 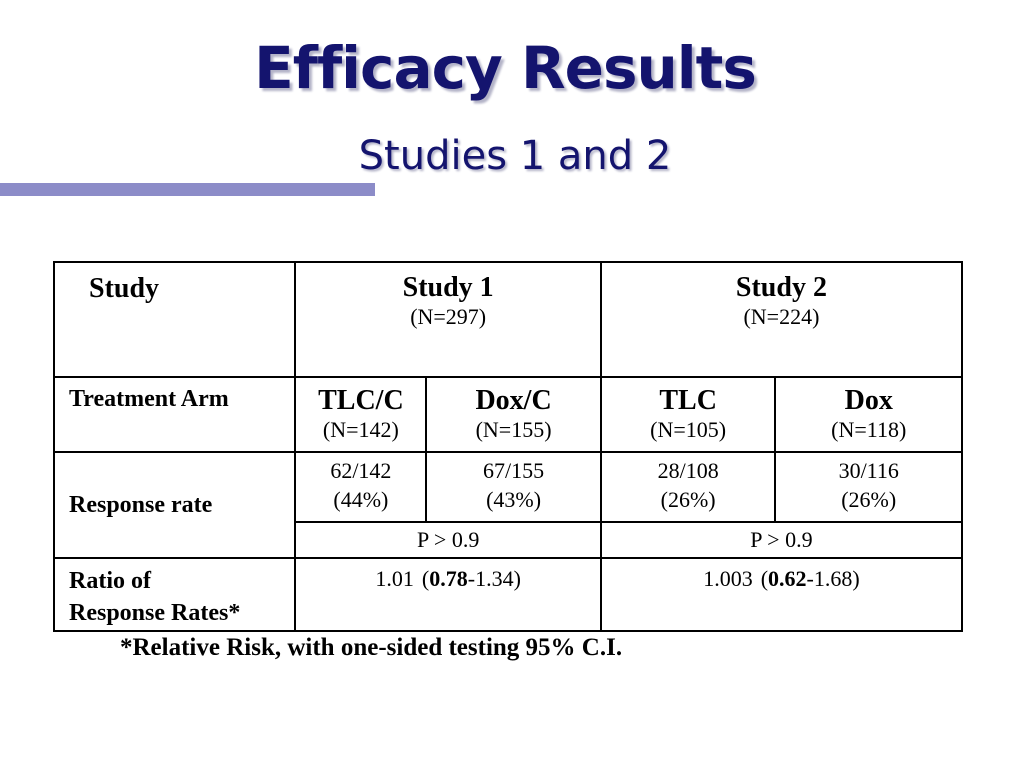 I want to click on response-cell: 62/142 (44%), so click(x=361, y=487).